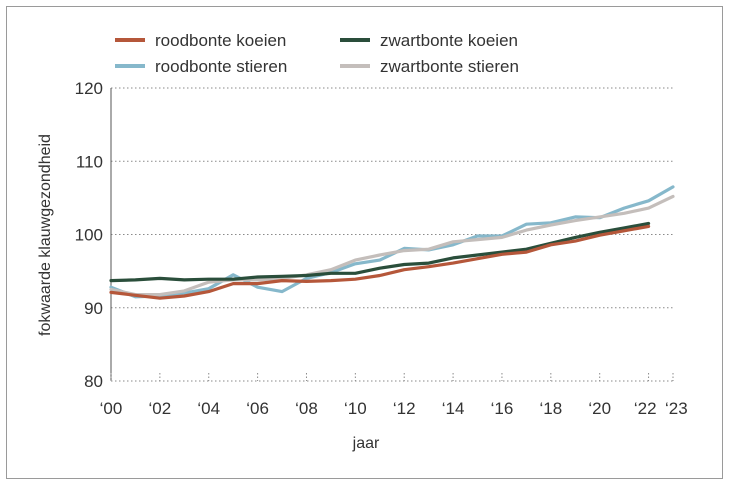 Image resolution: width=731 pixels, height=487 pixels. I want to click on x-tick-labels: ‘00 ‘02 ‘04 ‘06 ‘08 ‘10 ‘12 ‘14 ‘16 ‘18 ‘20 ‘22 ‘23, so click(394, 408).